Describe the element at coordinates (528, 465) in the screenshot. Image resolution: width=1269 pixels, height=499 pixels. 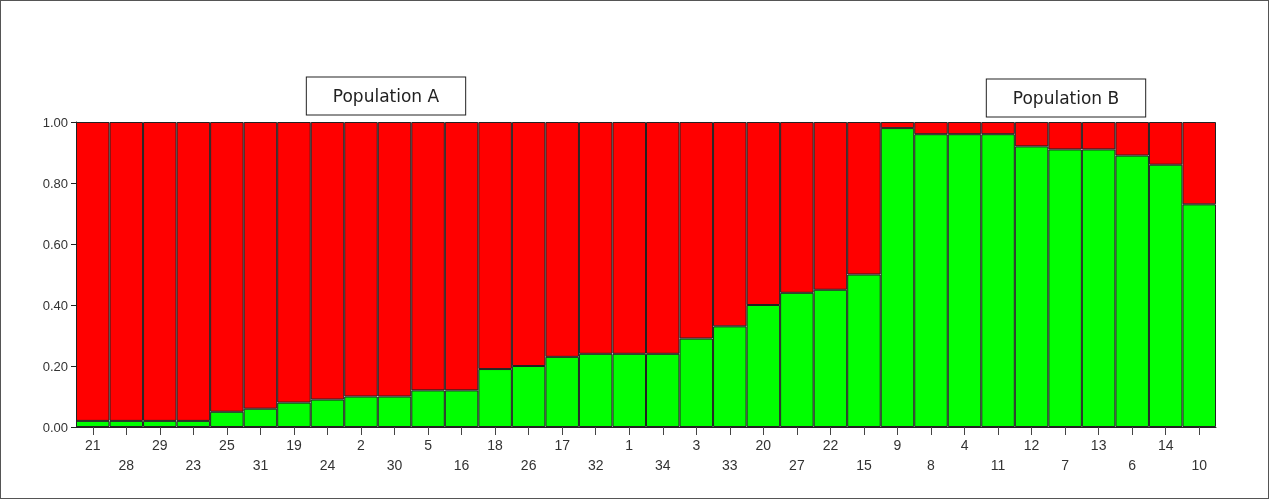
I see `x-tick-label: 26` at that location.